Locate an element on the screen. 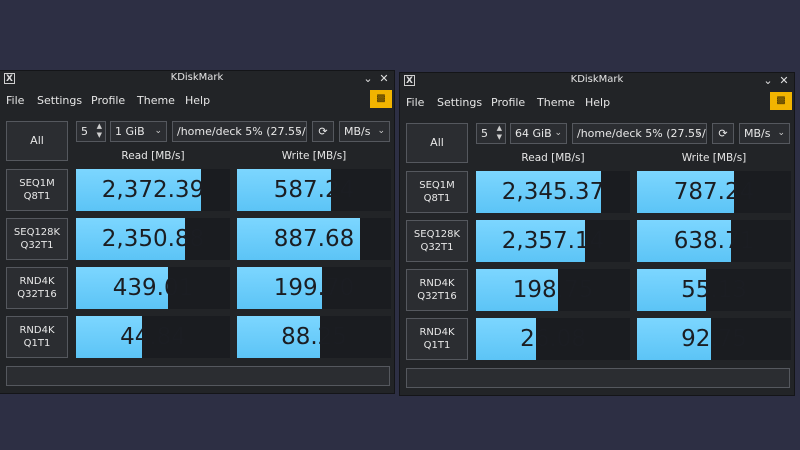  size-select: 1 GiB ⌄ is located at coordinates (138, 131).